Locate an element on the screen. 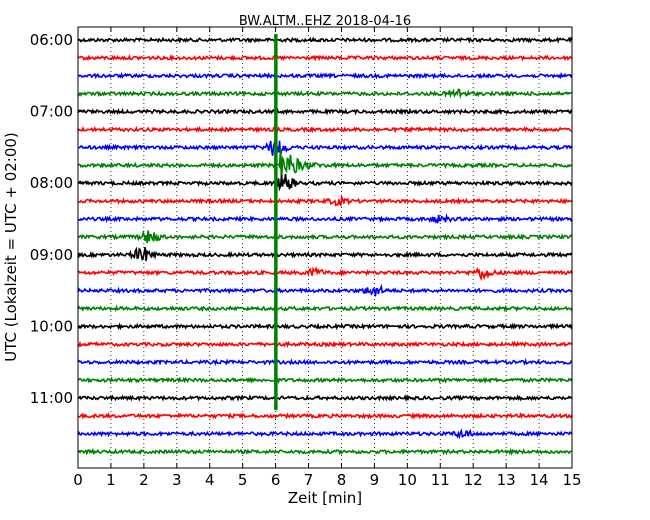  spikes-group is located at coordinates (276, 222).